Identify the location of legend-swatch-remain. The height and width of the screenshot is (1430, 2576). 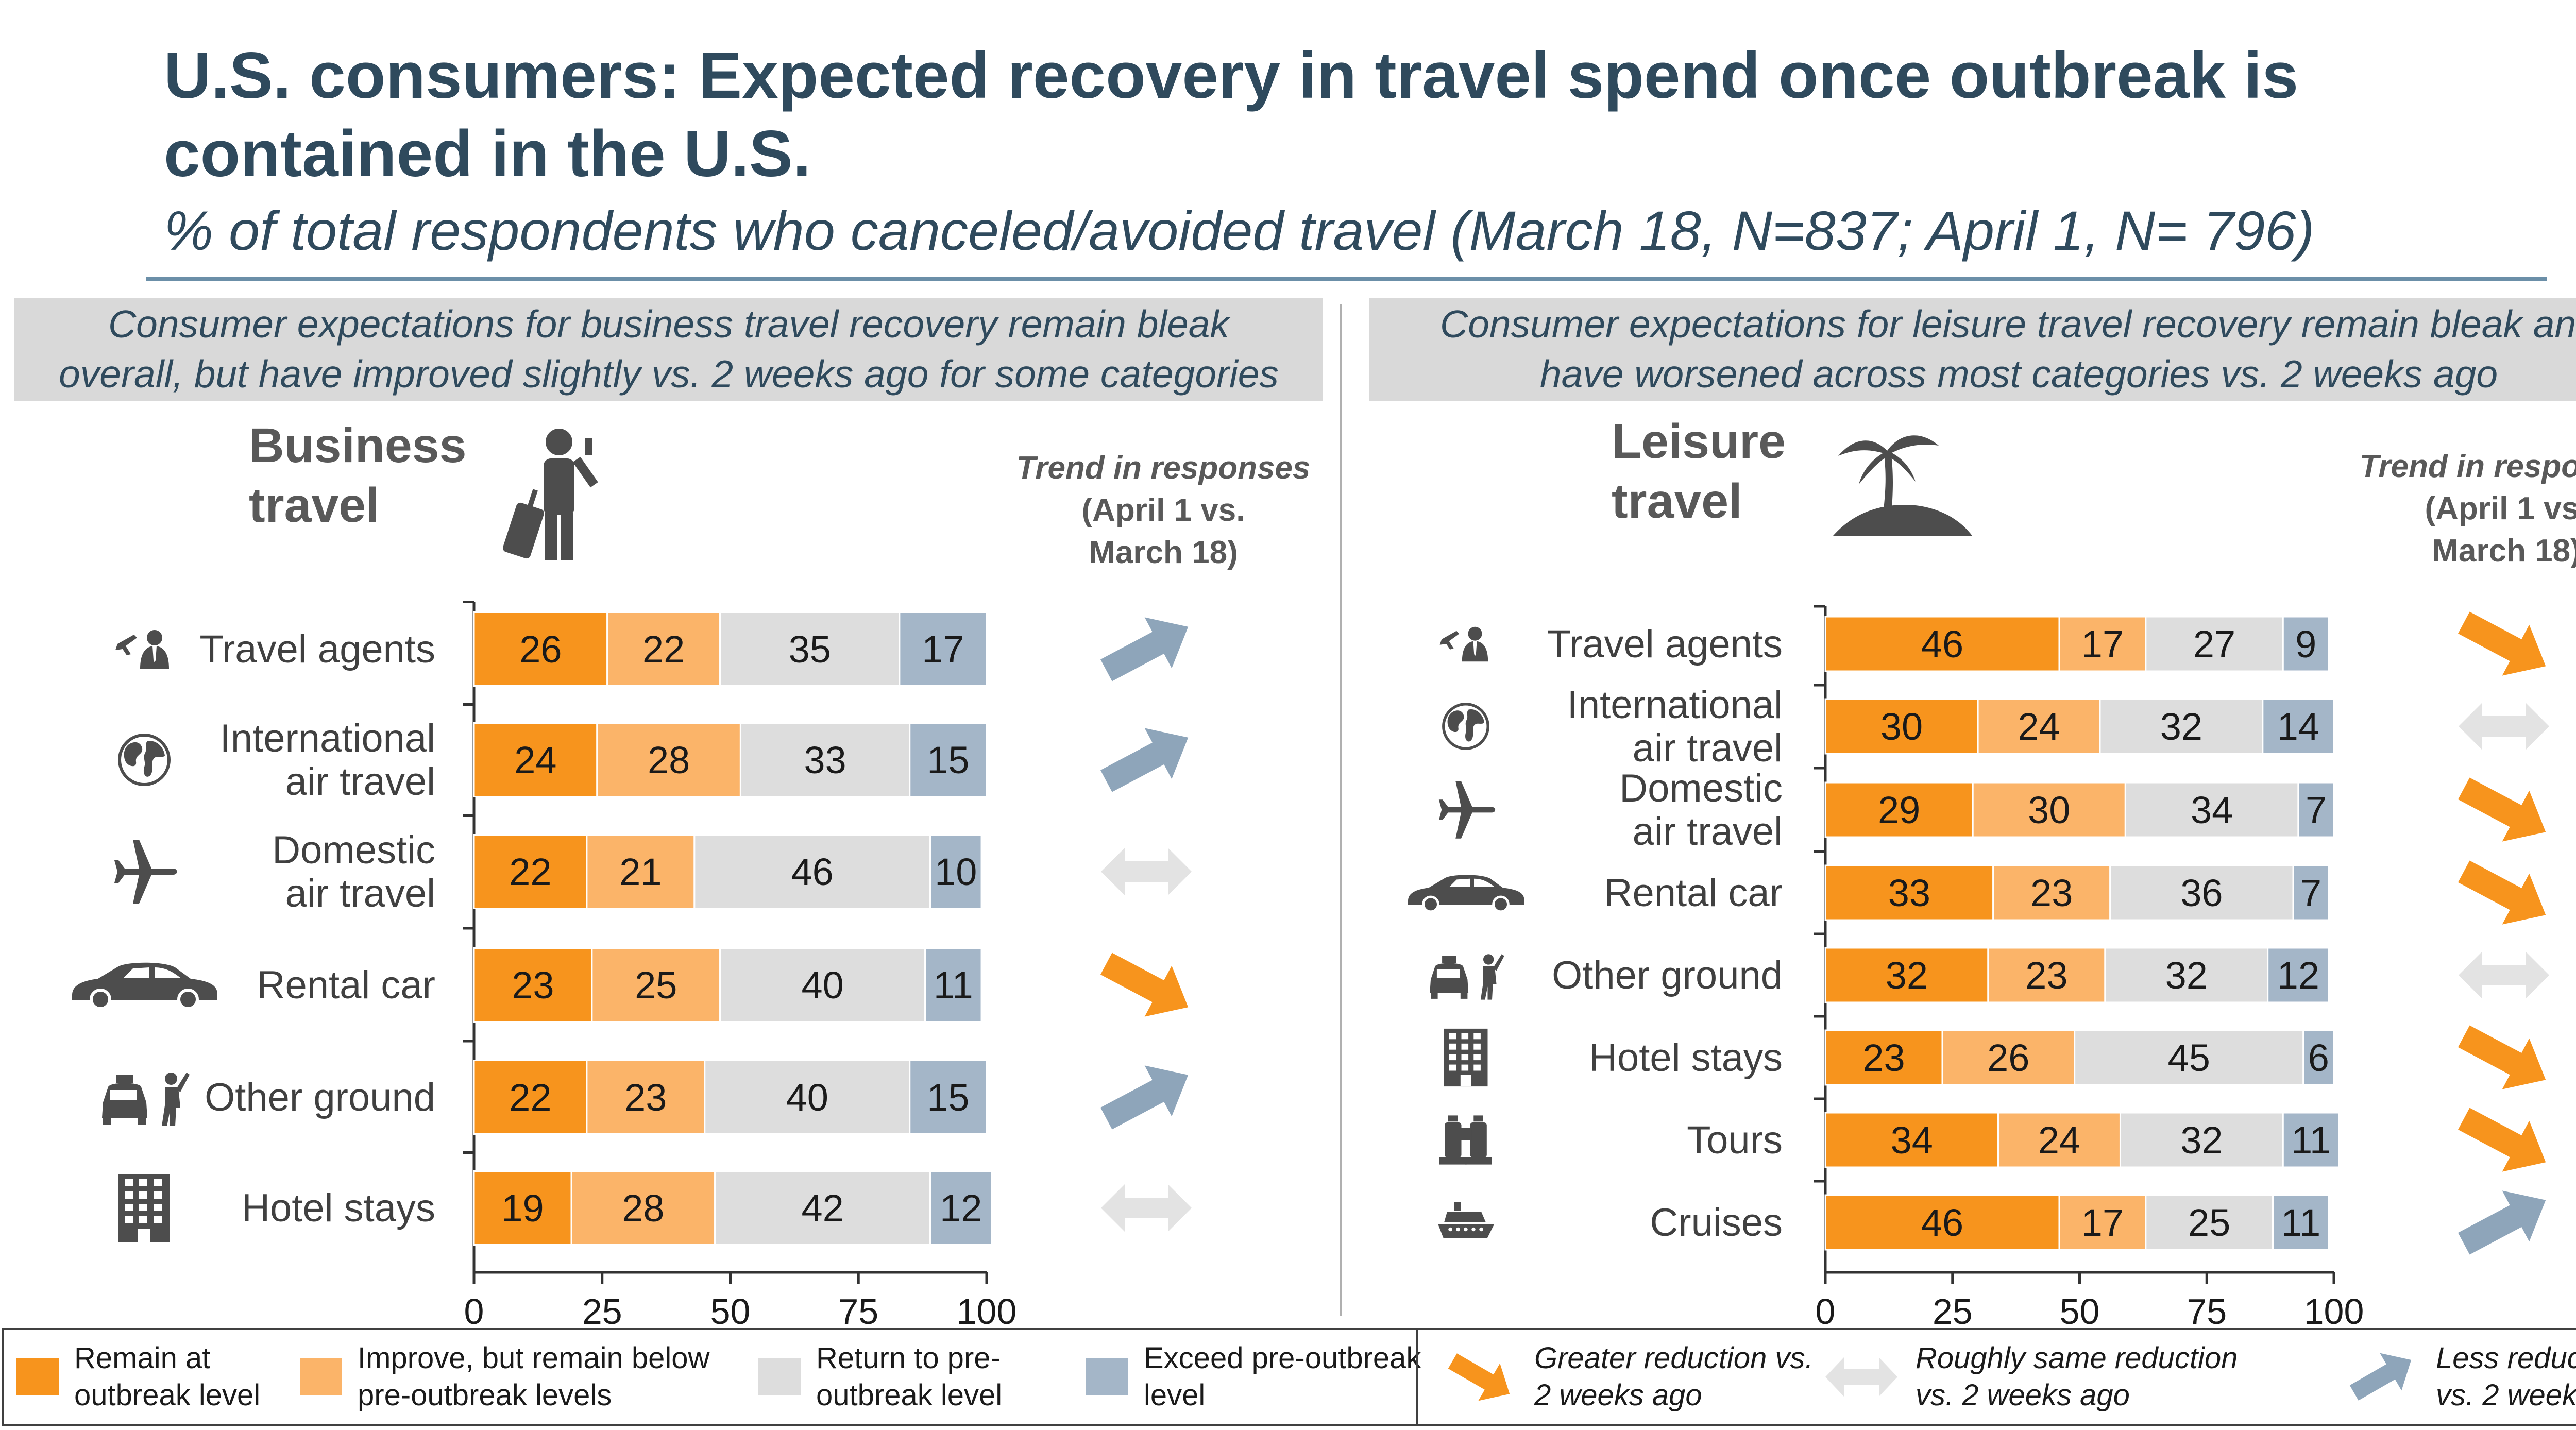
(37, 1376).